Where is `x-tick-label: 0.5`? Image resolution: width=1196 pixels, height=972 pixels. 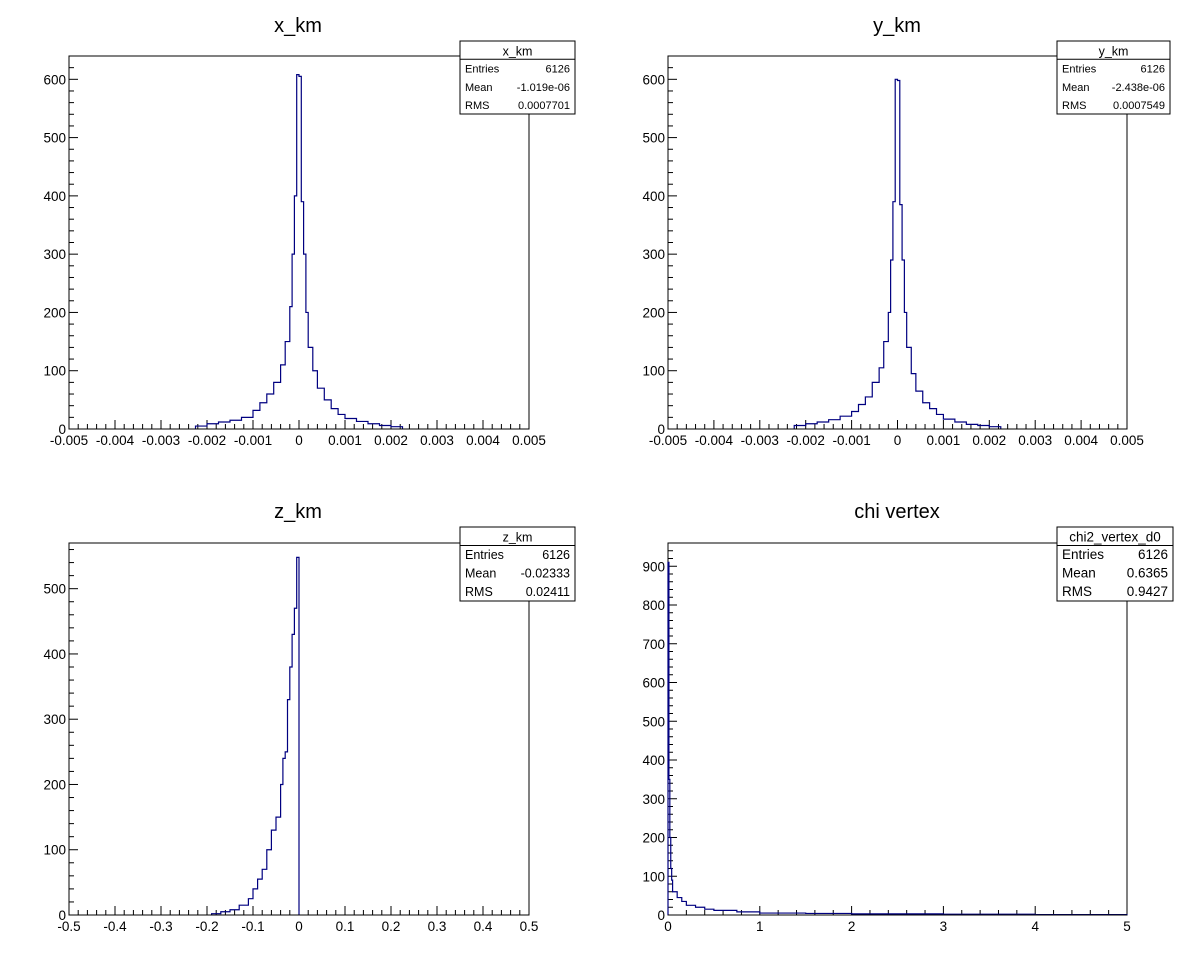
x-tick-label: 0.5 is located at coordinates (529, 926).